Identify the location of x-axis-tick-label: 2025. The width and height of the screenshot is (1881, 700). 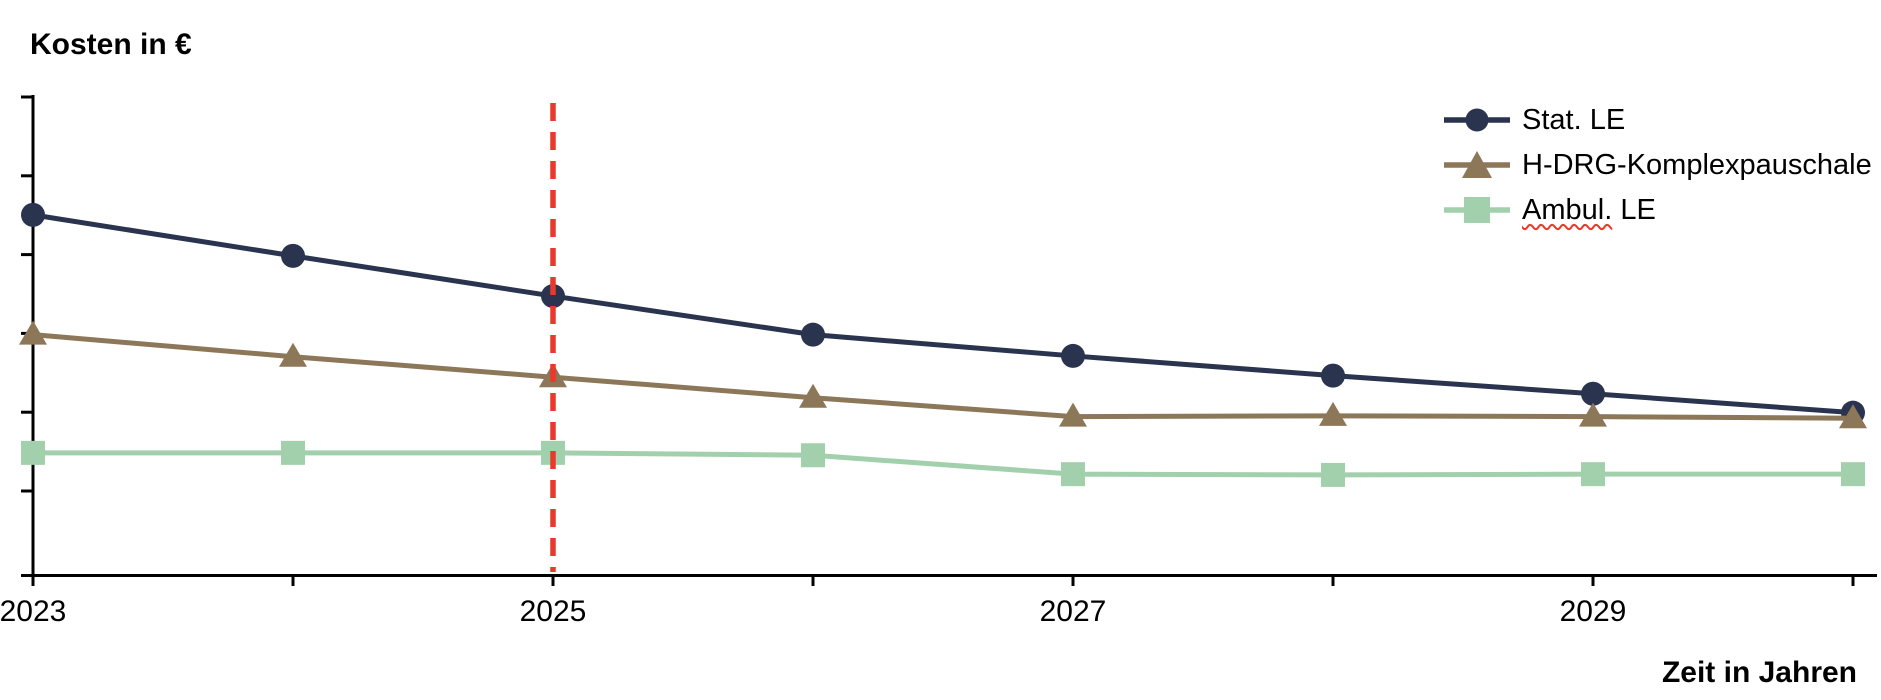
(553, 611).